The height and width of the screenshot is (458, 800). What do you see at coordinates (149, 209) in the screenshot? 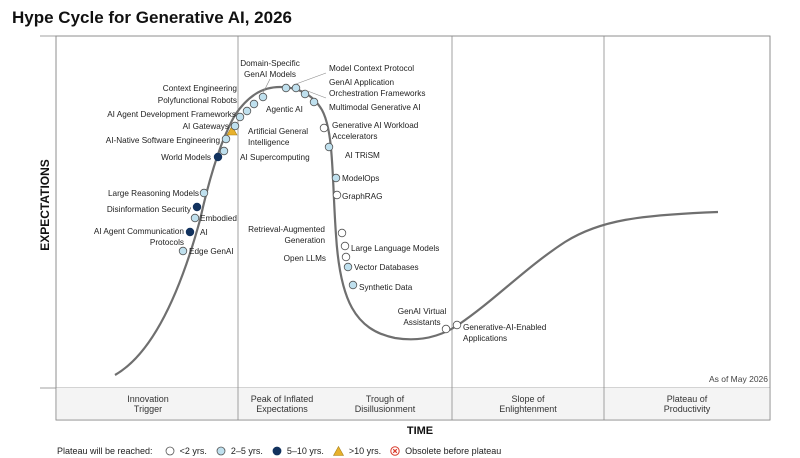
I see `tech-label: Disinformation Security` at bounding box center [149, 209].